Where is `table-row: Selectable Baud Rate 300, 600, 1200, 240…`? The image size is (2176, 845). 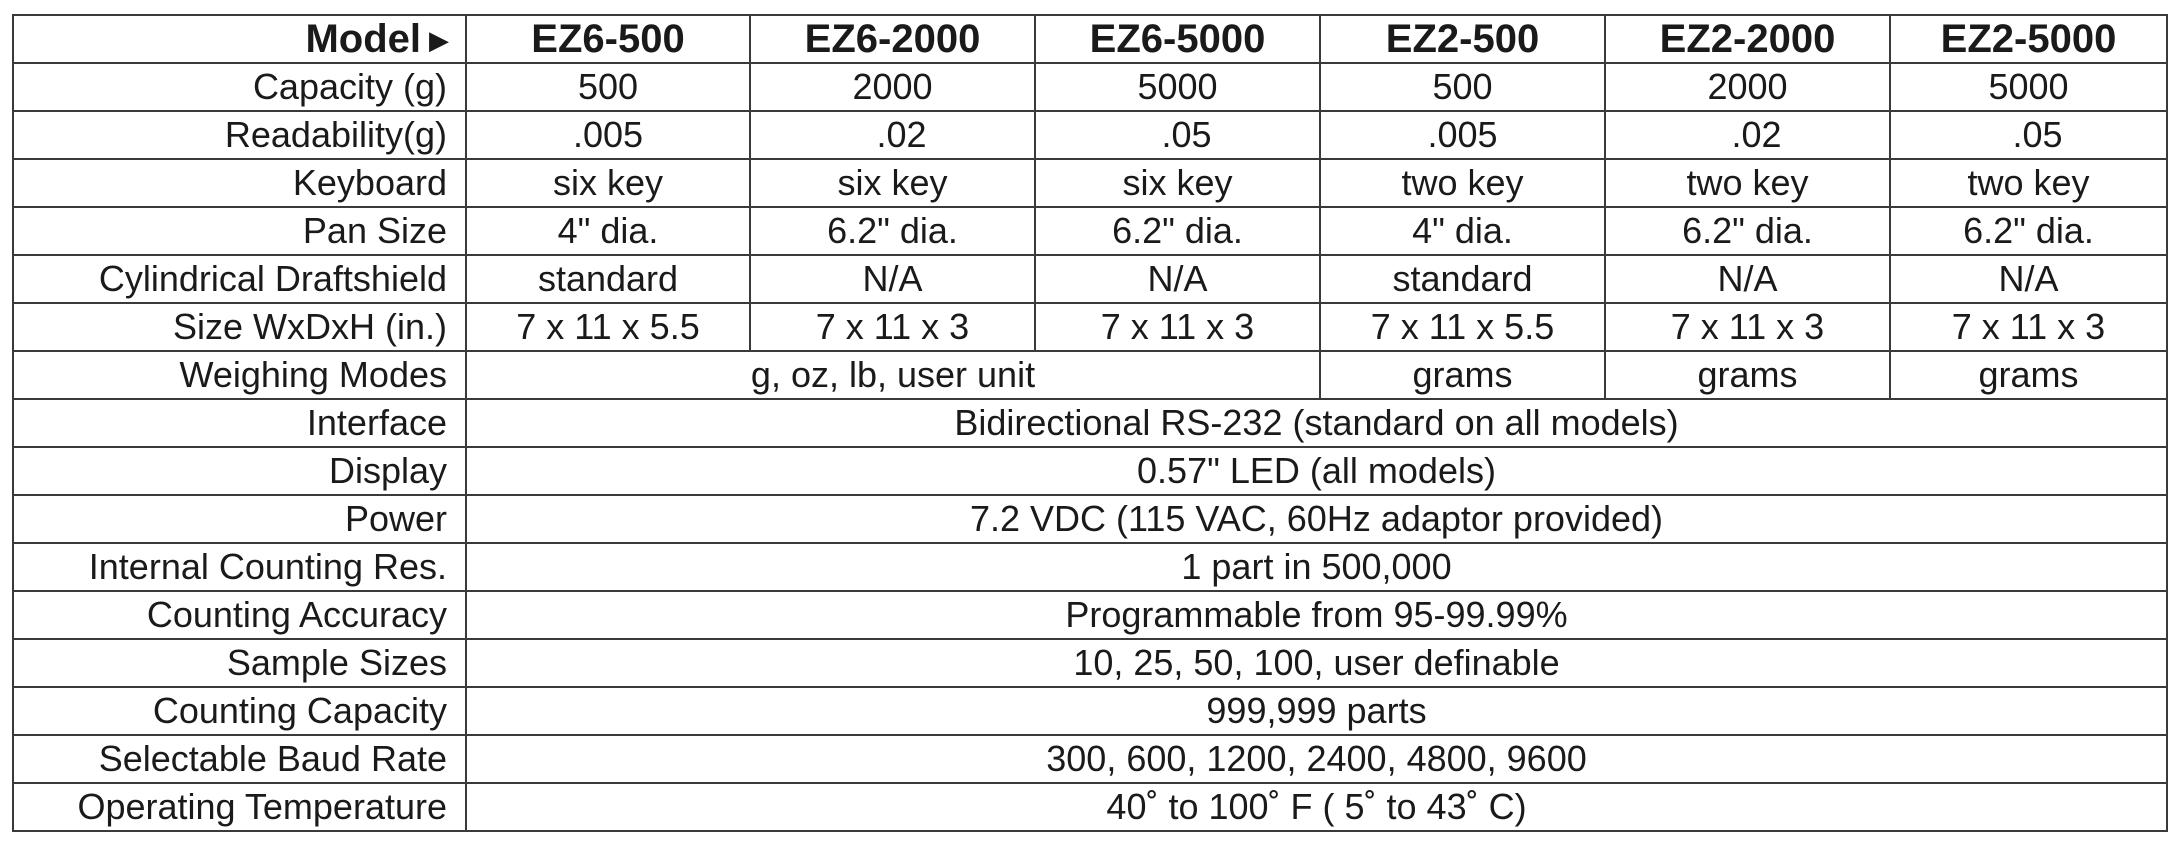
table-row: Selectable Baud Rate 300, 600, 1200, 240… is located at coordinates (1090, 759).